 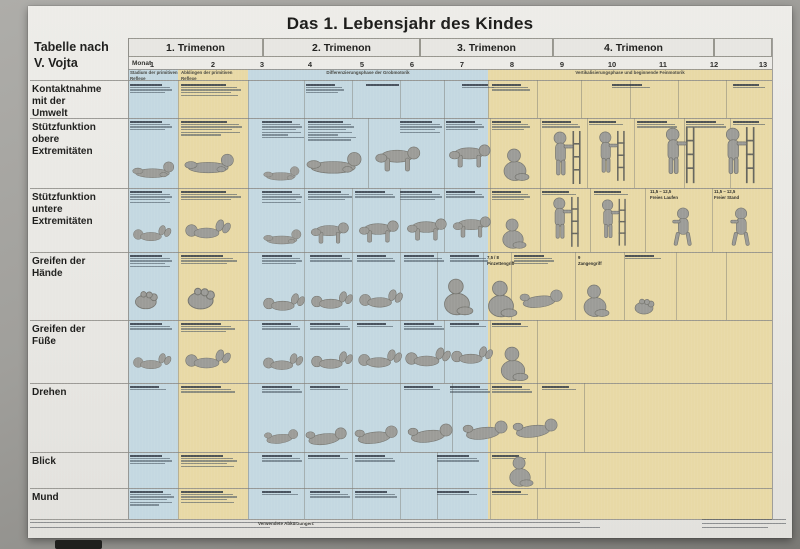 What do you see at coordinates (663, 64) in the screenshot?
I see `month-number: 11` at bounding box center [663, 64].